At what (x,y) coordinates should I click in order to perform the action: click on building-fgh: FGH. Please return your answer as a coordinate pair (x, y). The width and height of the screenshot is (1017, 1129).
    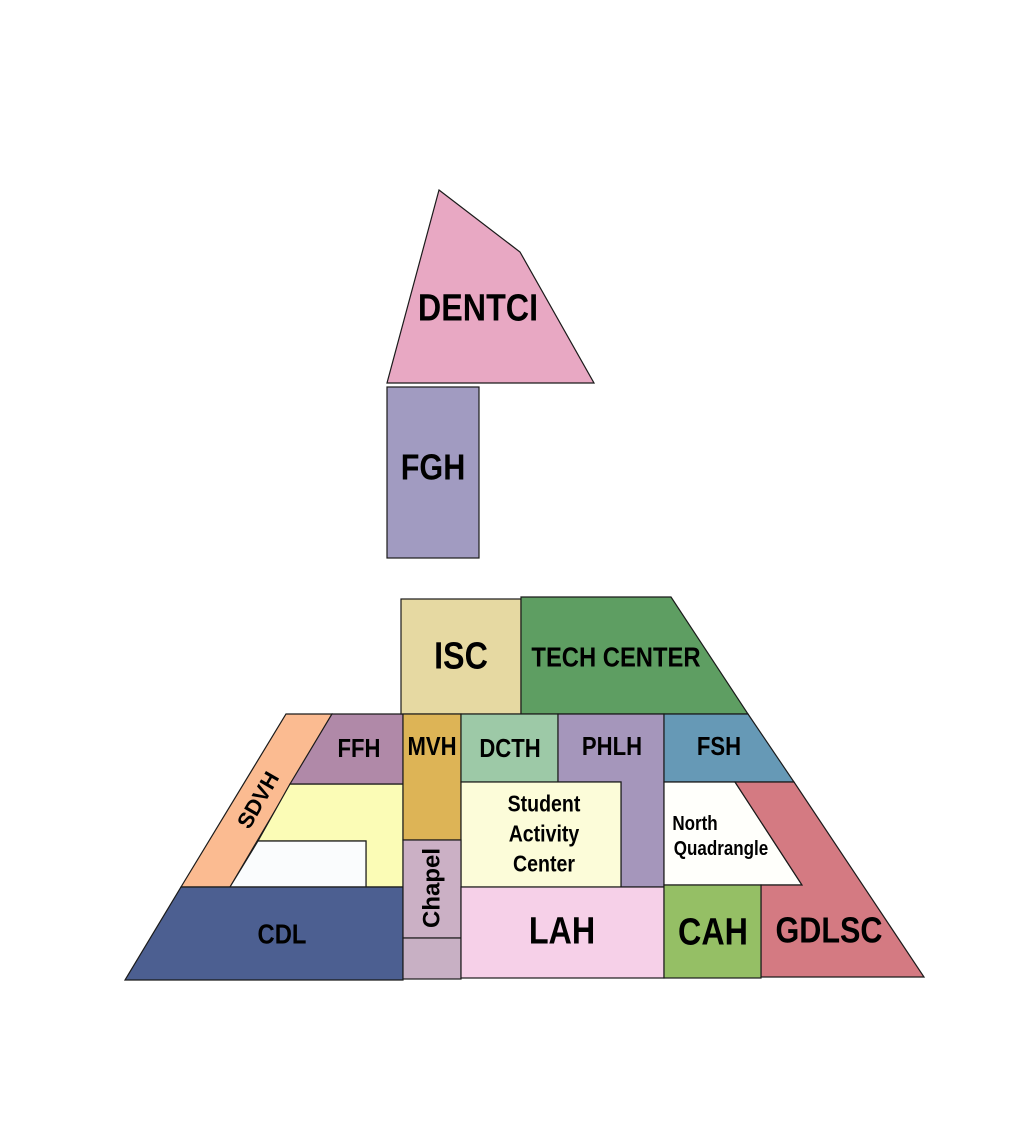
    Looking at the image, I should click on (433, 472).